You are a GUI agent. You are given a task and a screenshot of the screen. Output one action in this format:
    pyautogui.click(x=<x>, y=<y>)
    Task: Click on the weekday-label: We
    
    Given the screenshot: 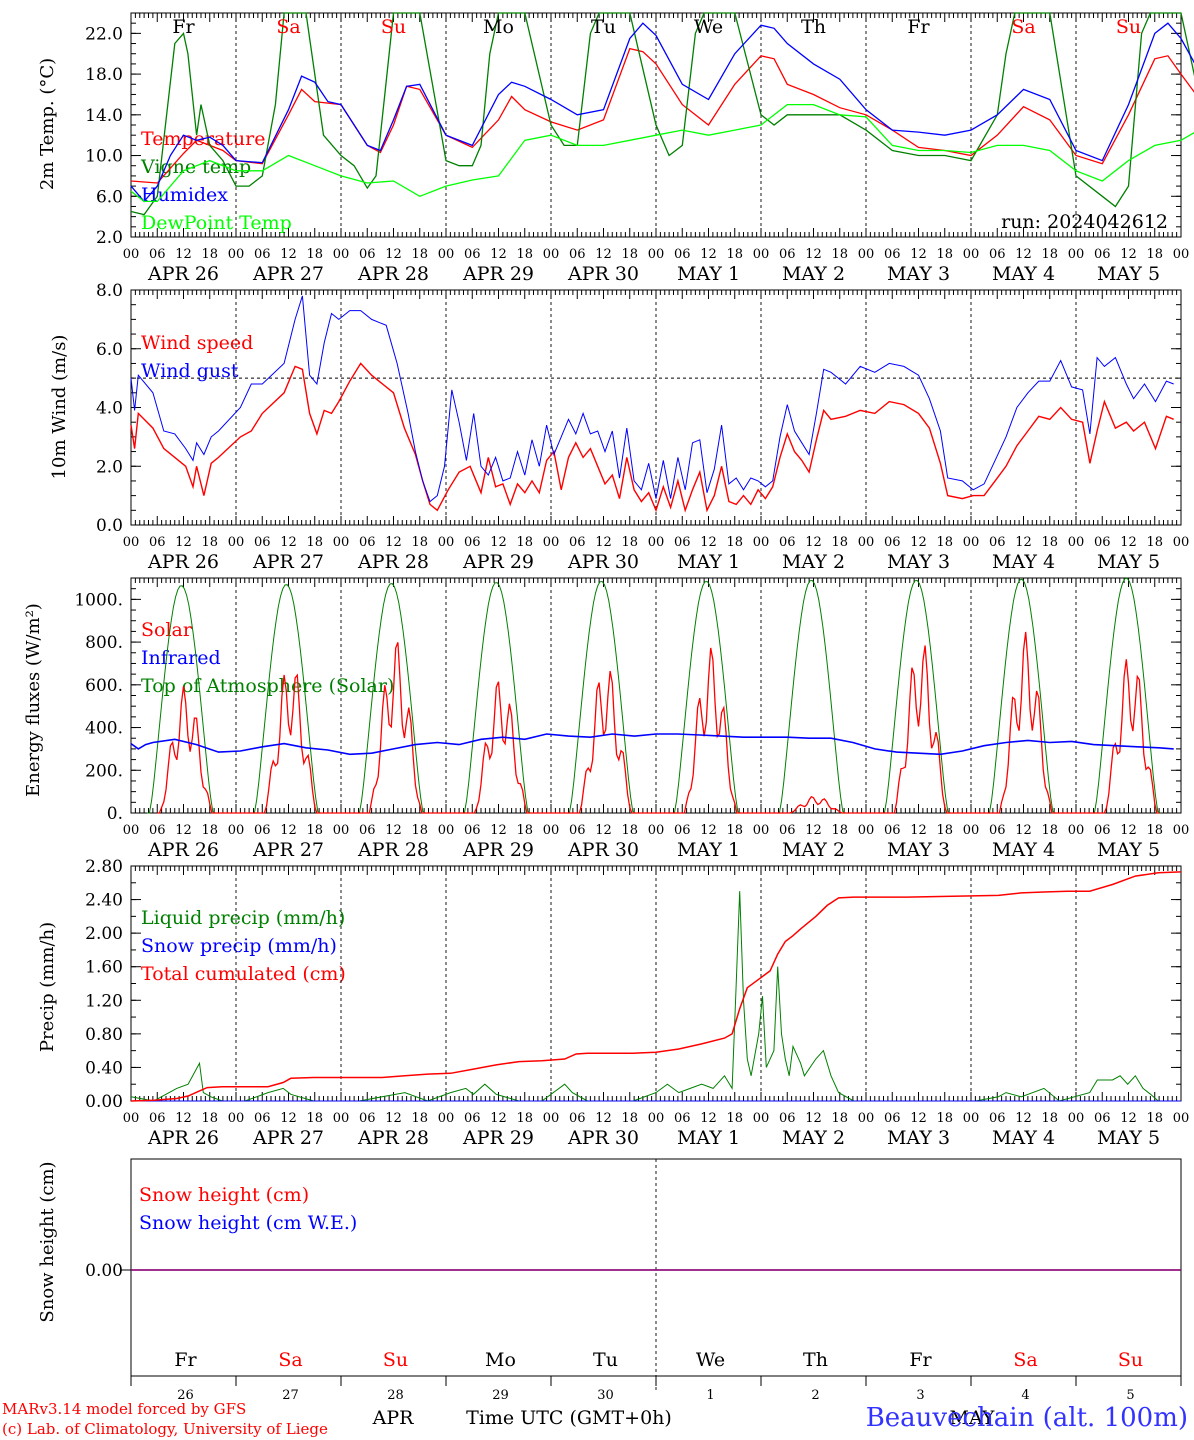 What is the action you would take?
    pyautogui.click(x=708, y=27)
    